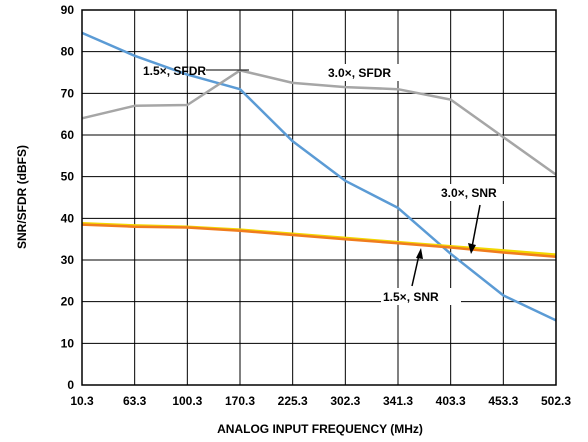  What do you see at coordinates (68, 260) in the screenshot?
I see `y-tick-label: 30` at bounding box center [68, 260].